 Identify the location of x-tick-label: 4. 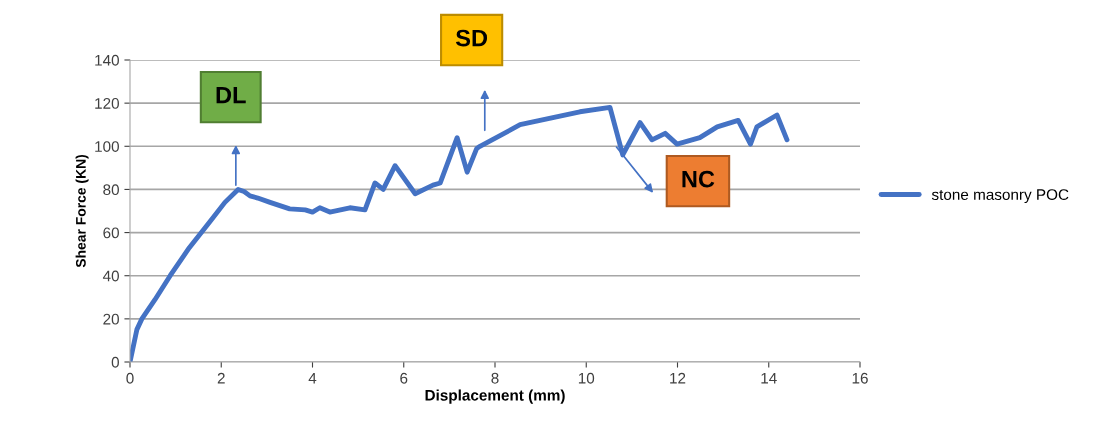
(312, 378).